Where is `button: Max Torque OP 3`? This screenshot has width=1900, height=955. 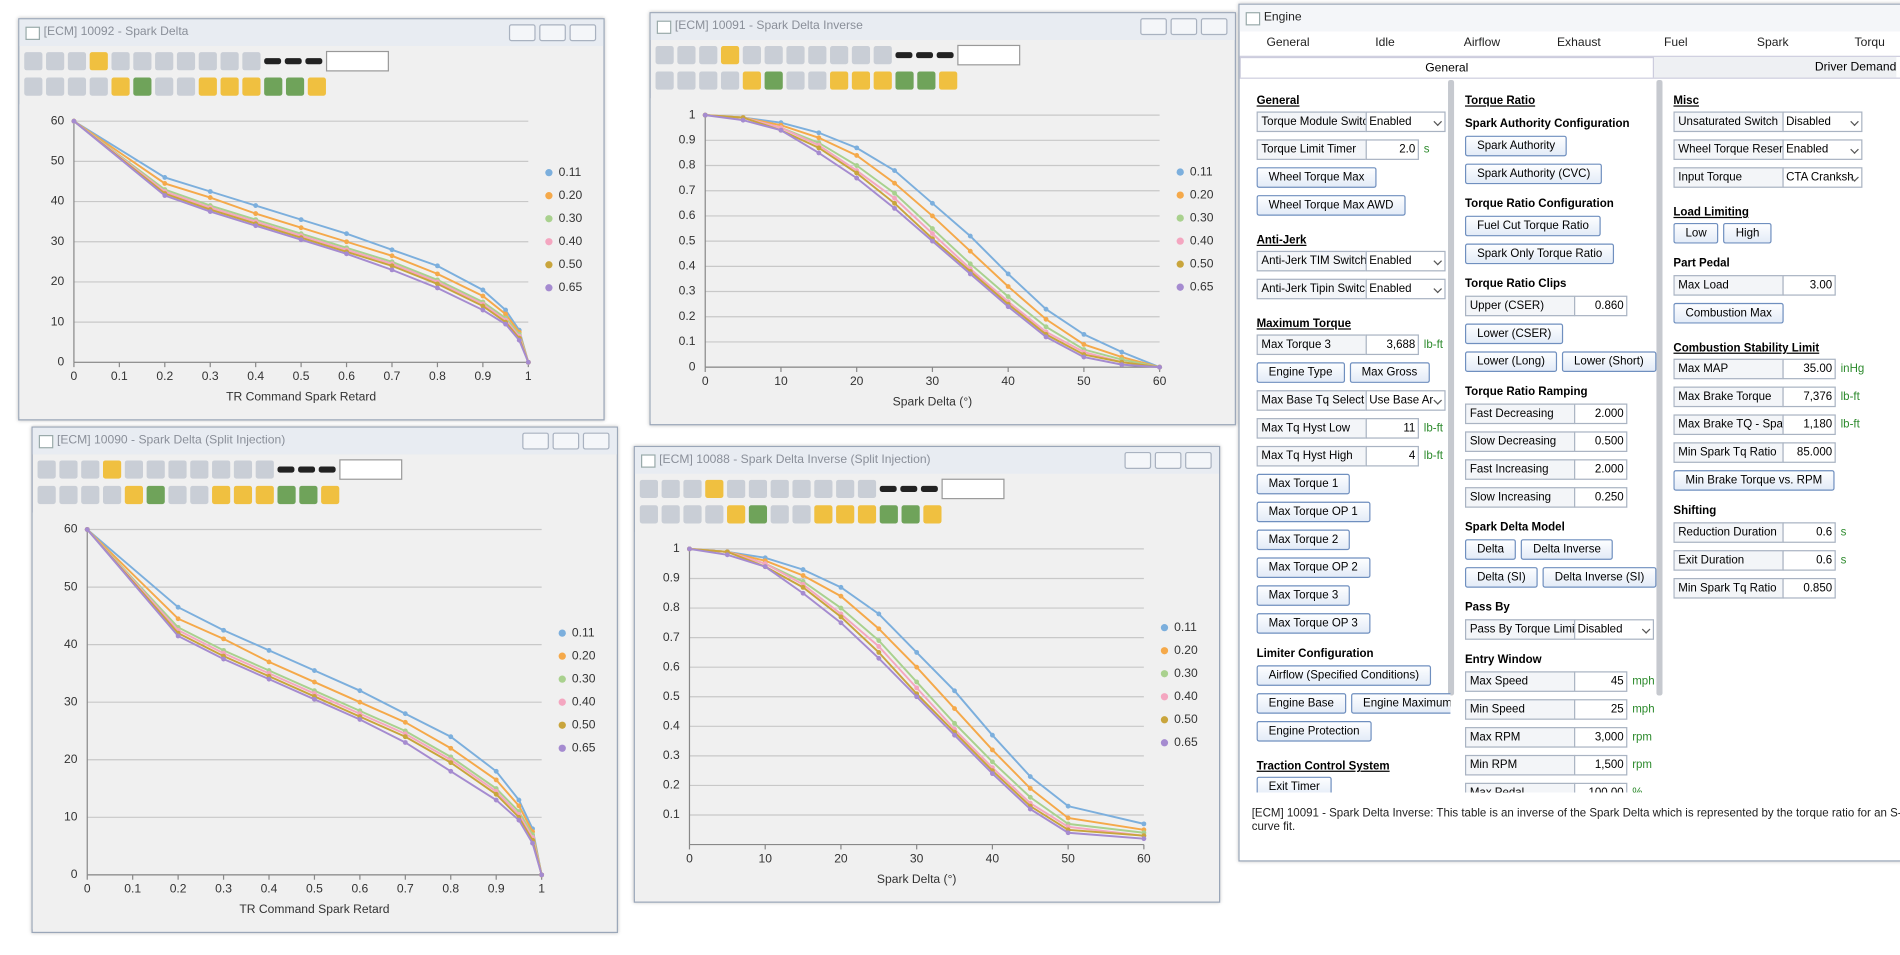
button: Max Torque OP 3 is located at coordinates (1313, 623).